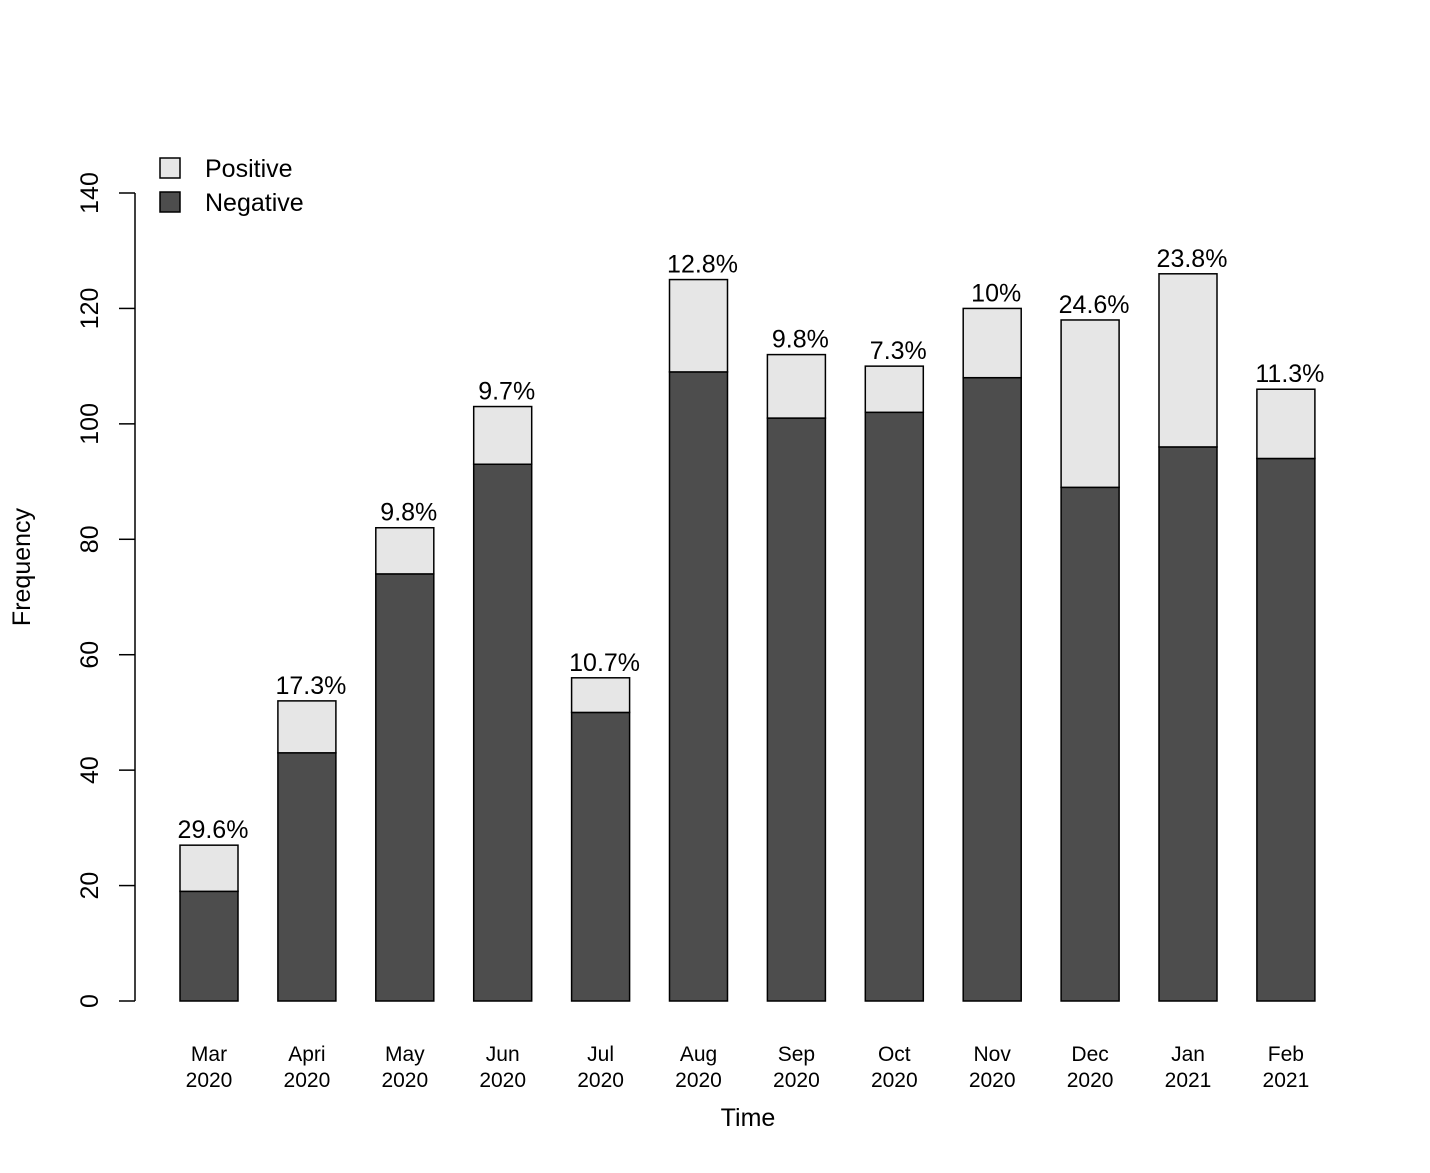 This screenshot has height=1173, width=1430. I want to click on bar-percent-label: 11.3%, so click(1289, 374).